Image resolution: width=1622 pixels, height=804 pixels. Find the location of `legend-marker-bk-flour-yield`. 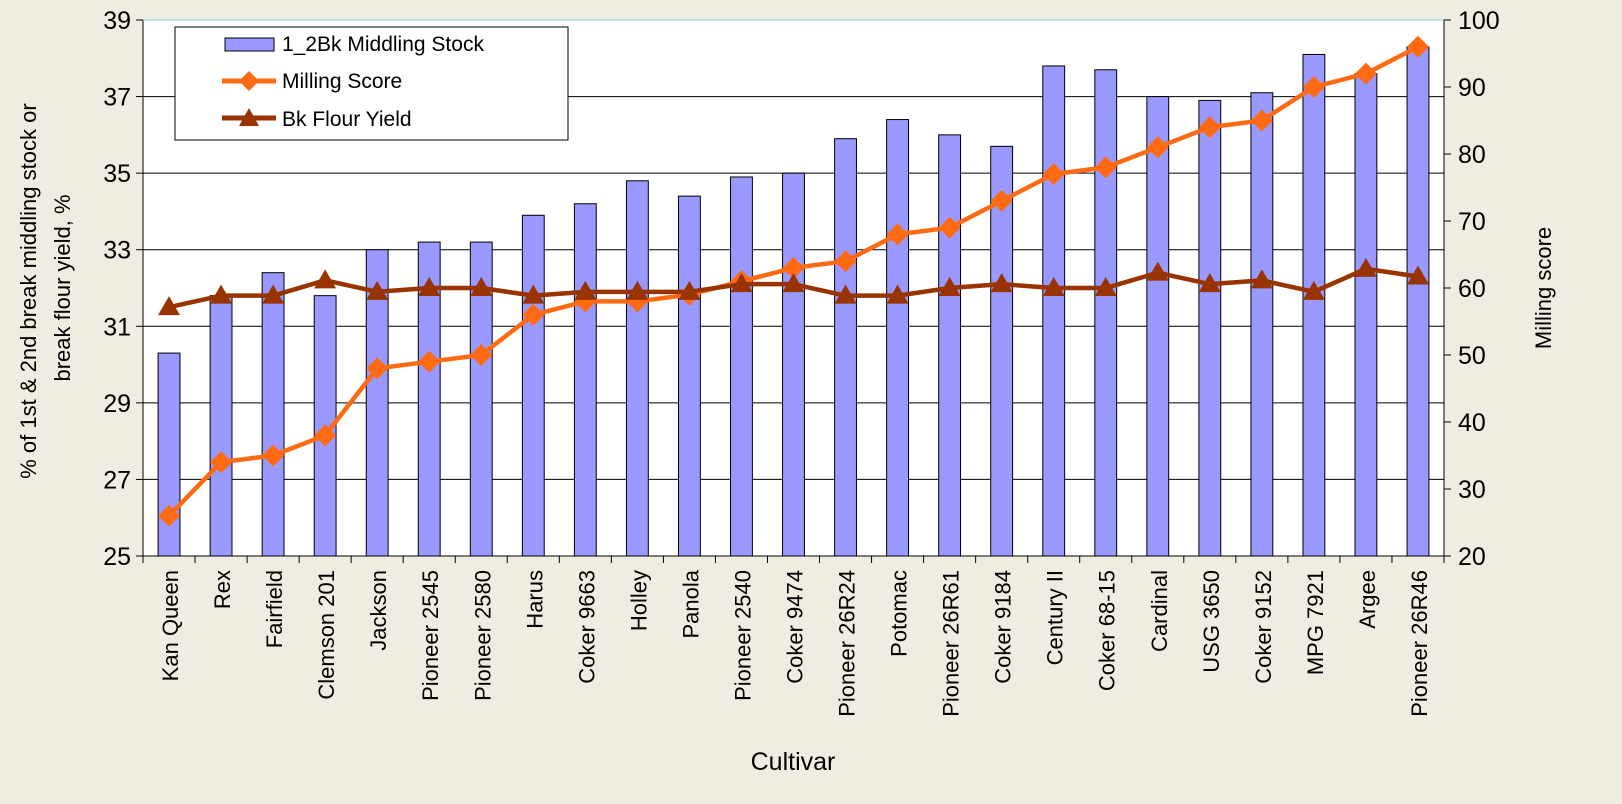

legend-marker-bk-flour-yield is located at coordinates (249, 117).